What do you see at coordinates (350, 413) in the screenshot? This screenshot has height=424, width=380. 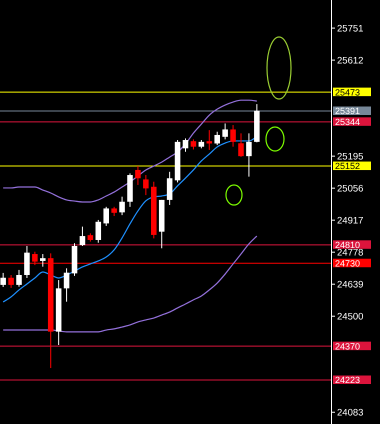 I see `y-tick-label: 24083` at bounding box center [350, 413].